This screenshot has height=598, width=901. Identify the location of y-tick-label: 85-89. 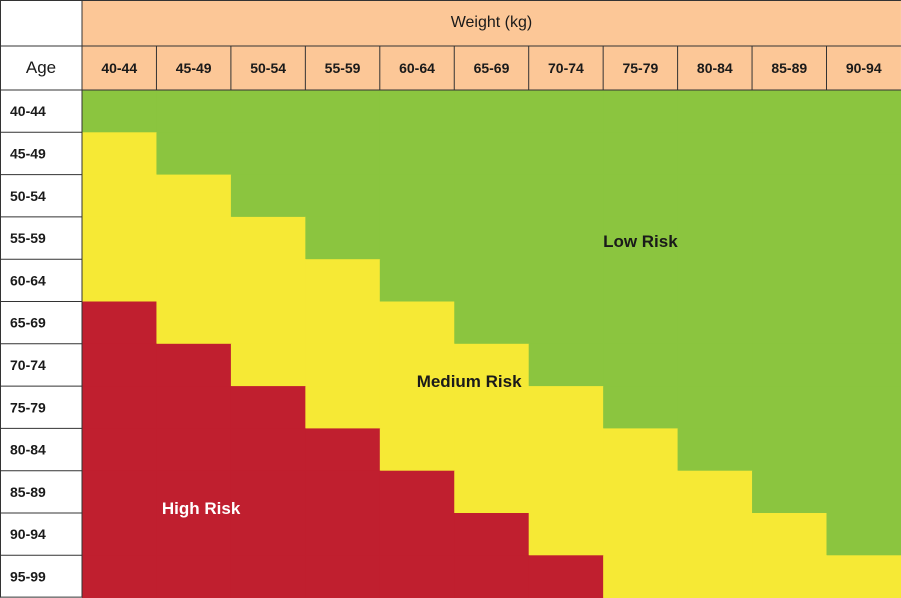
(28, 492).